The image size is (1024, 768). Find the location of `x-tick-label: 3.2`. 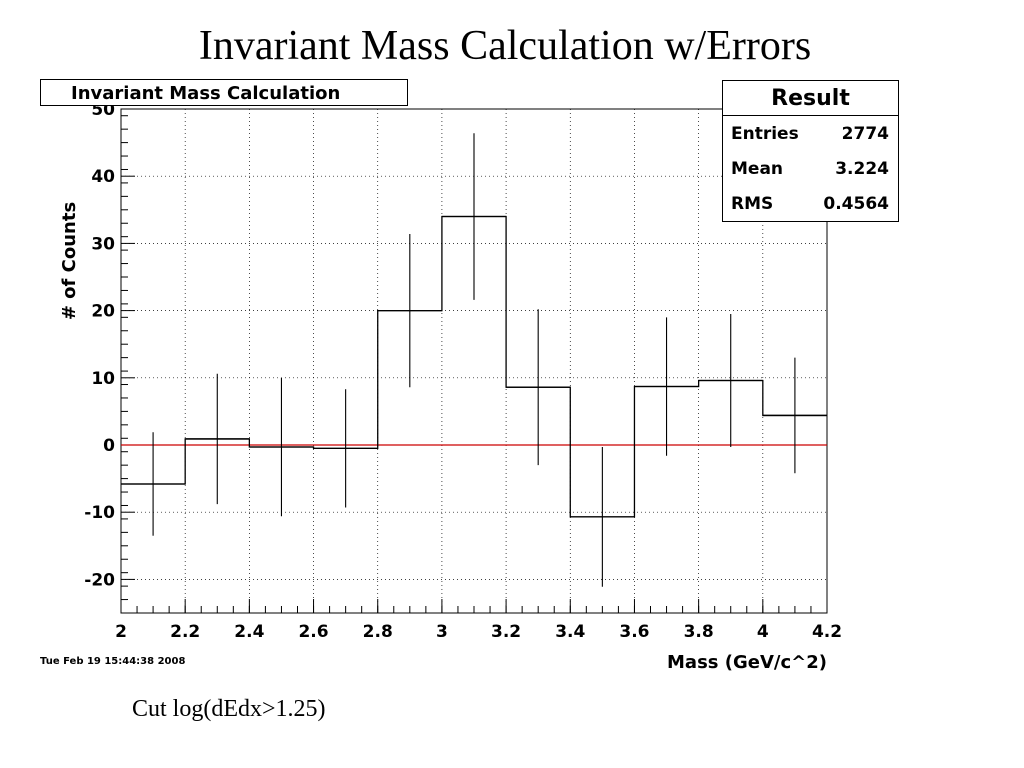

x-tick-label: 3.2 is located at coordinates (506, 632).